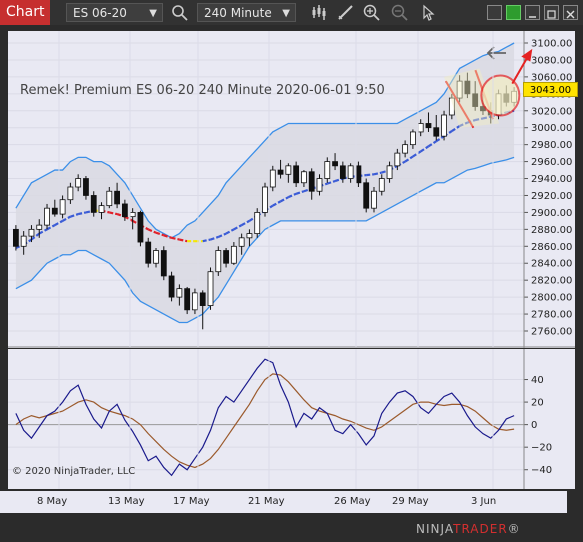 The image size is (583, 542). I want to click on price-tick-label: 3000.00, so click(551, 128).